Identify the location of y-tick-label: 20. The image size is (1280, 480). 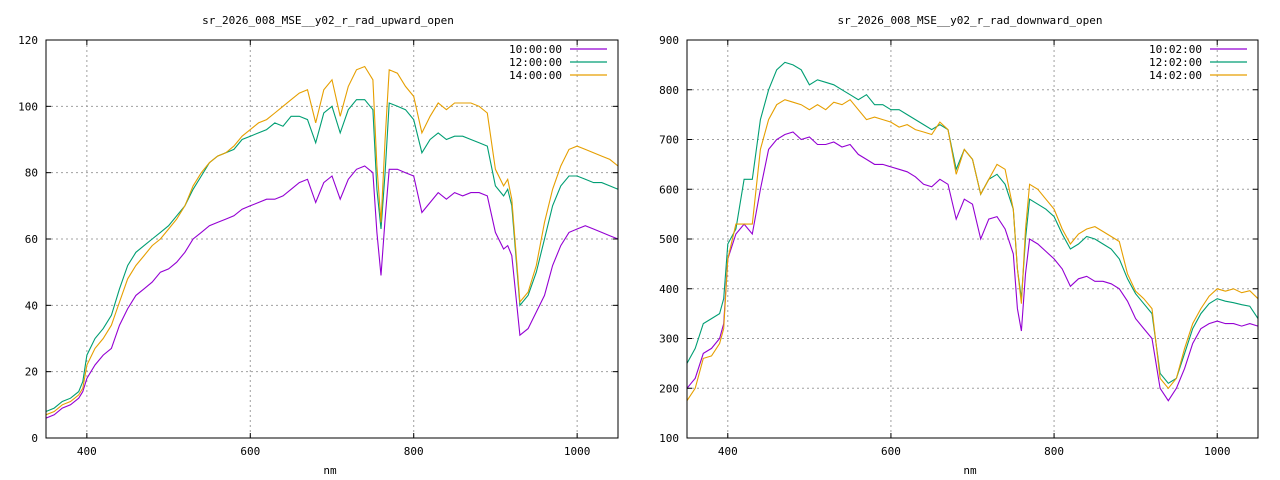
(31, 372).